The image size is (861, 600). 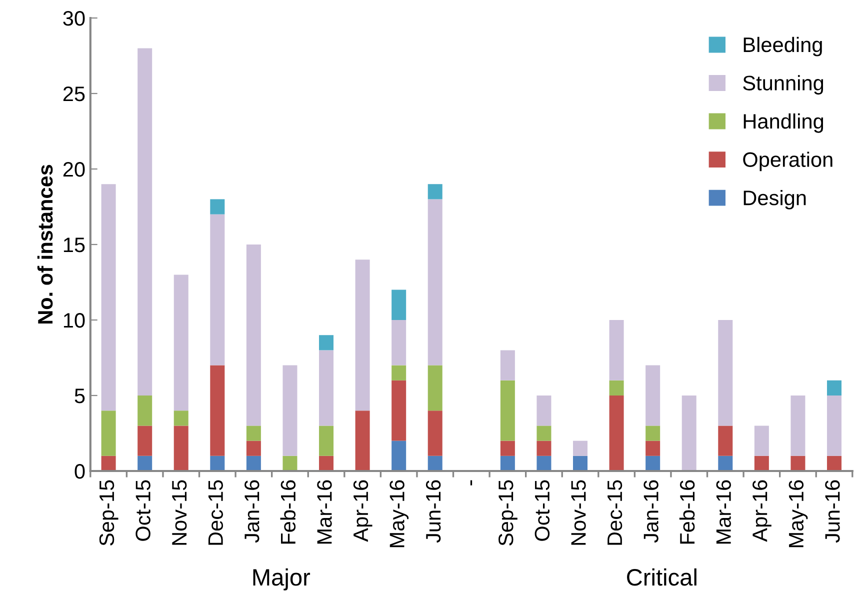 What do you see at coordinates (74, 245) in the screenshot?
I see `y-tick-label: 15` at bounding box center [74, 245].